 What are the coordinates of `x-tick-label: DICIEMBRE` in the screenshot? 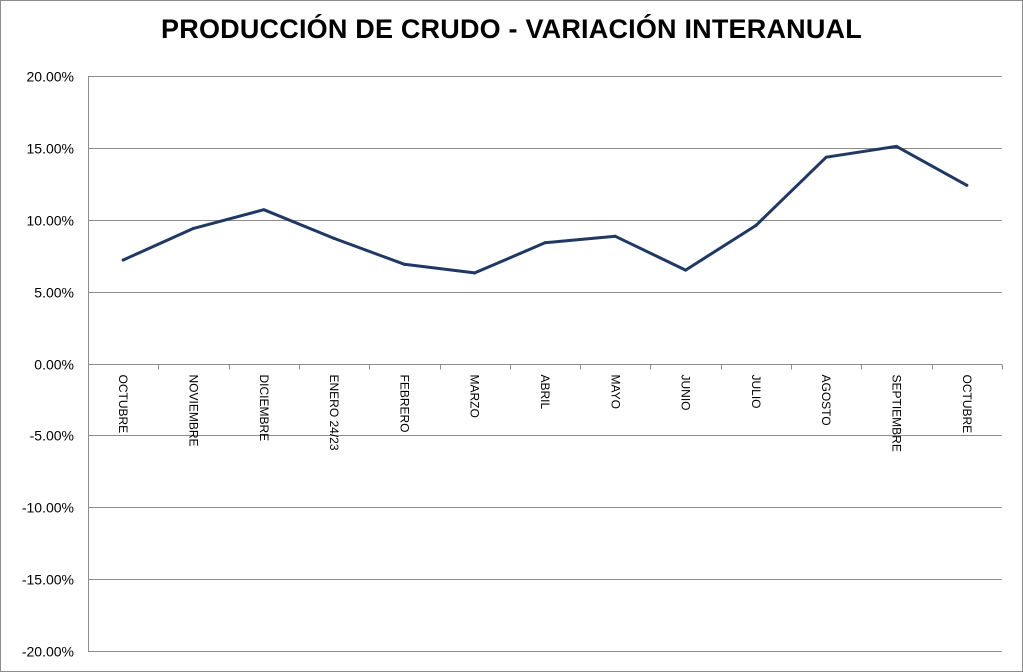 It's located at (264, 408).